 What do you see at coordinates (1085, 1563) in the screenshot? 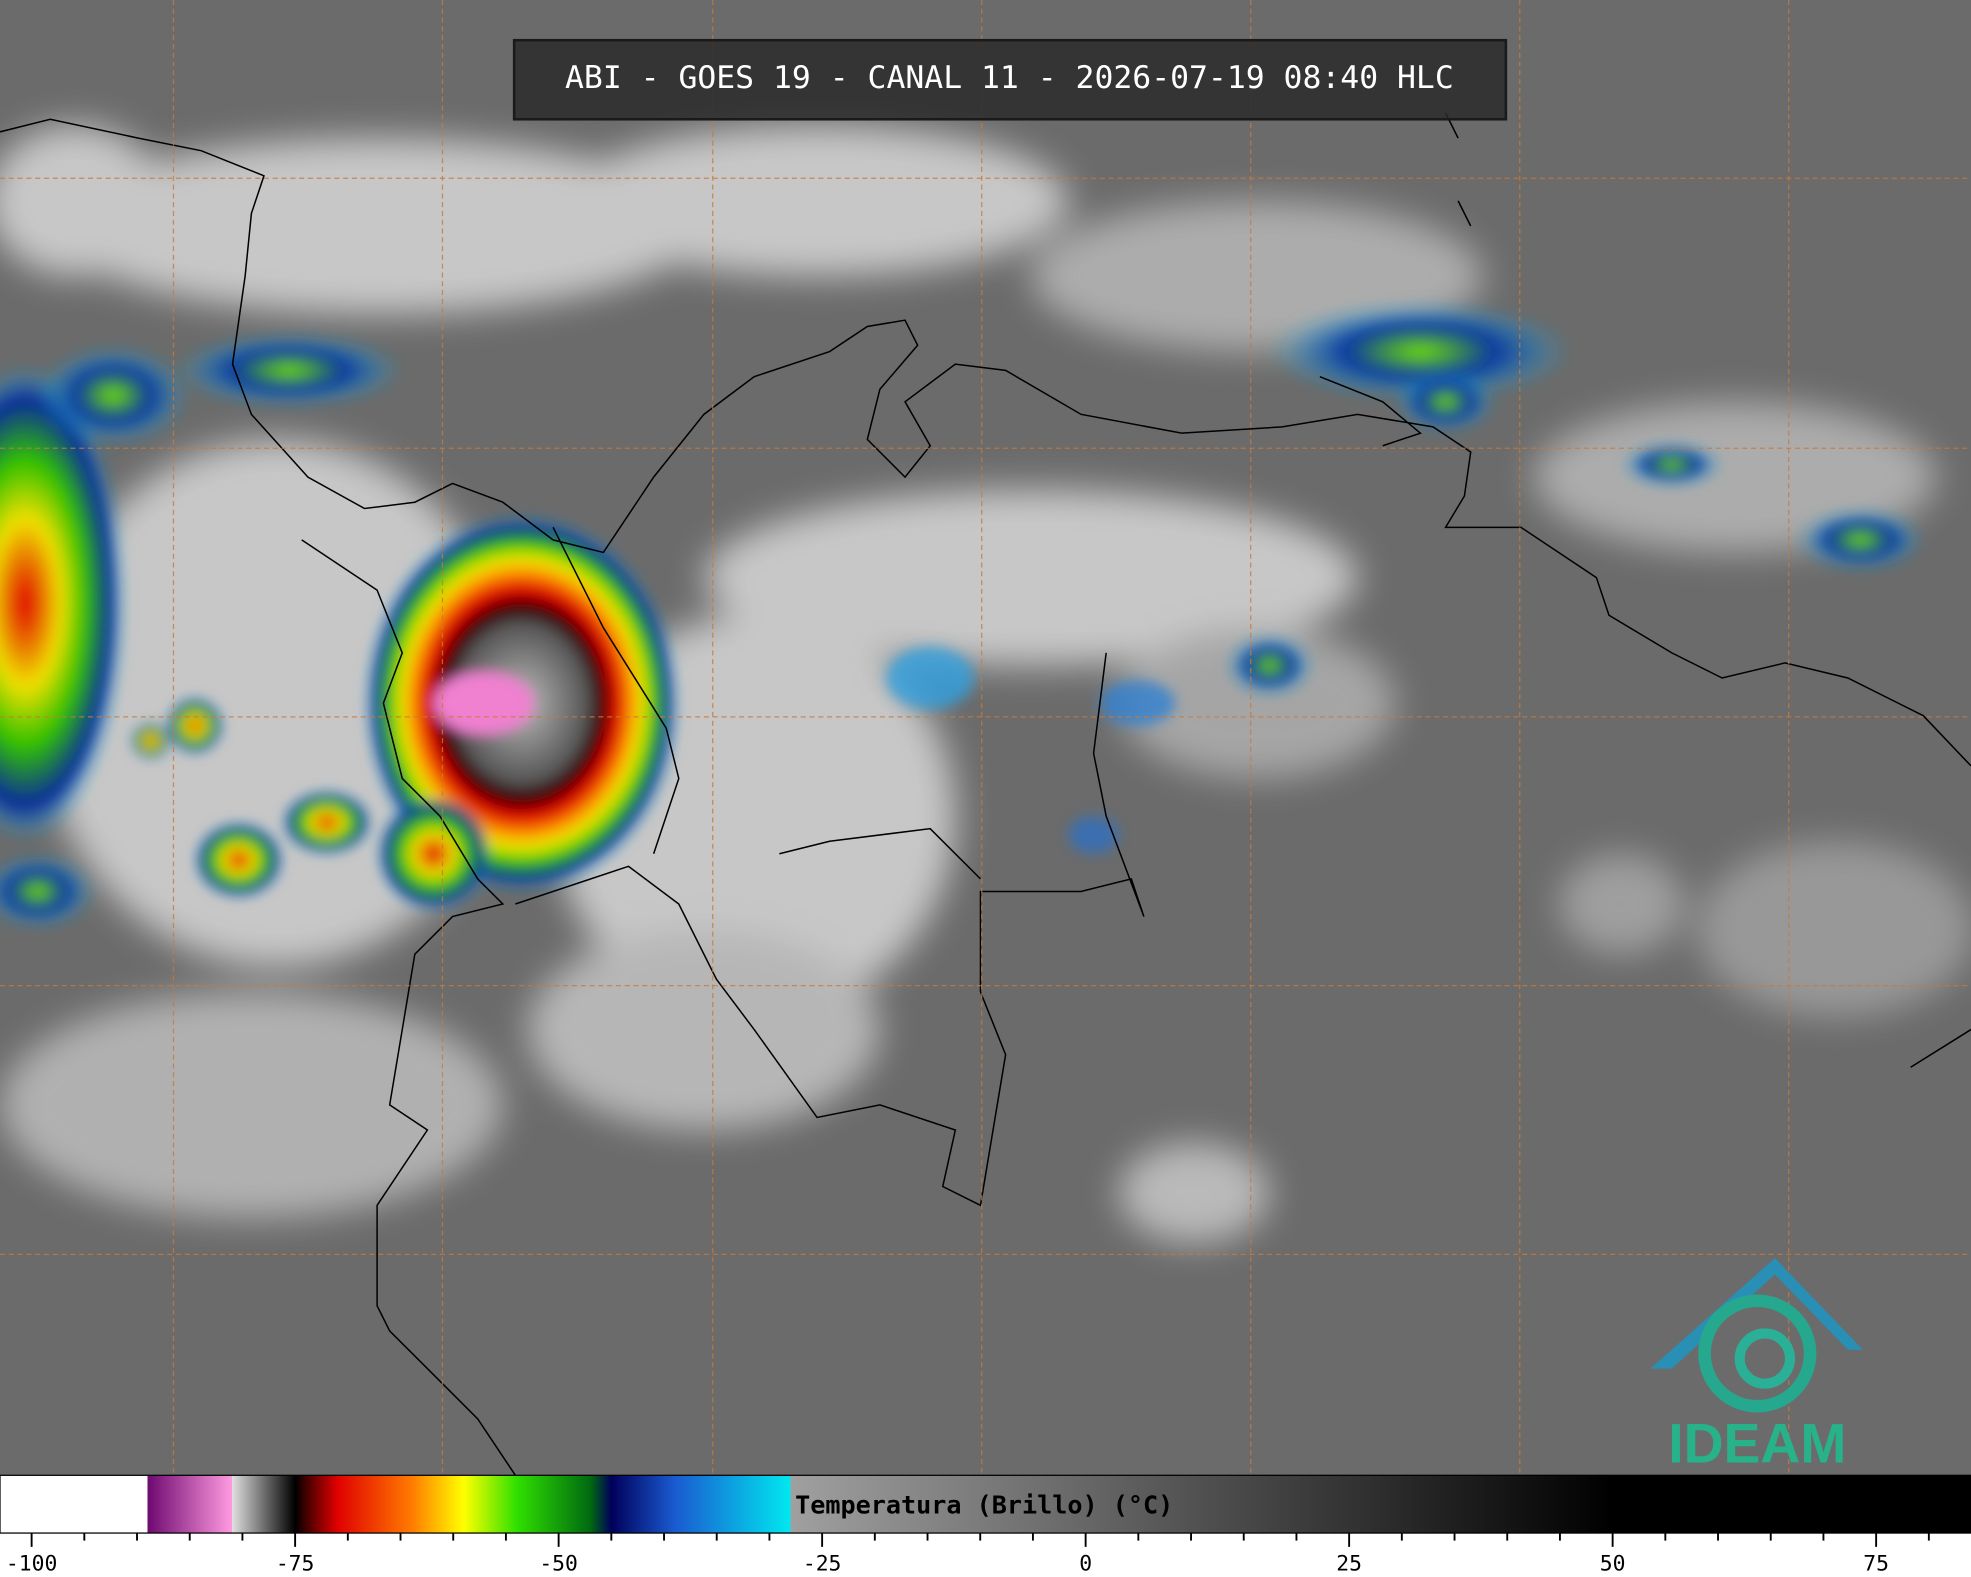
I see `tick-label: 0` at bounding box center [1085, 1563].